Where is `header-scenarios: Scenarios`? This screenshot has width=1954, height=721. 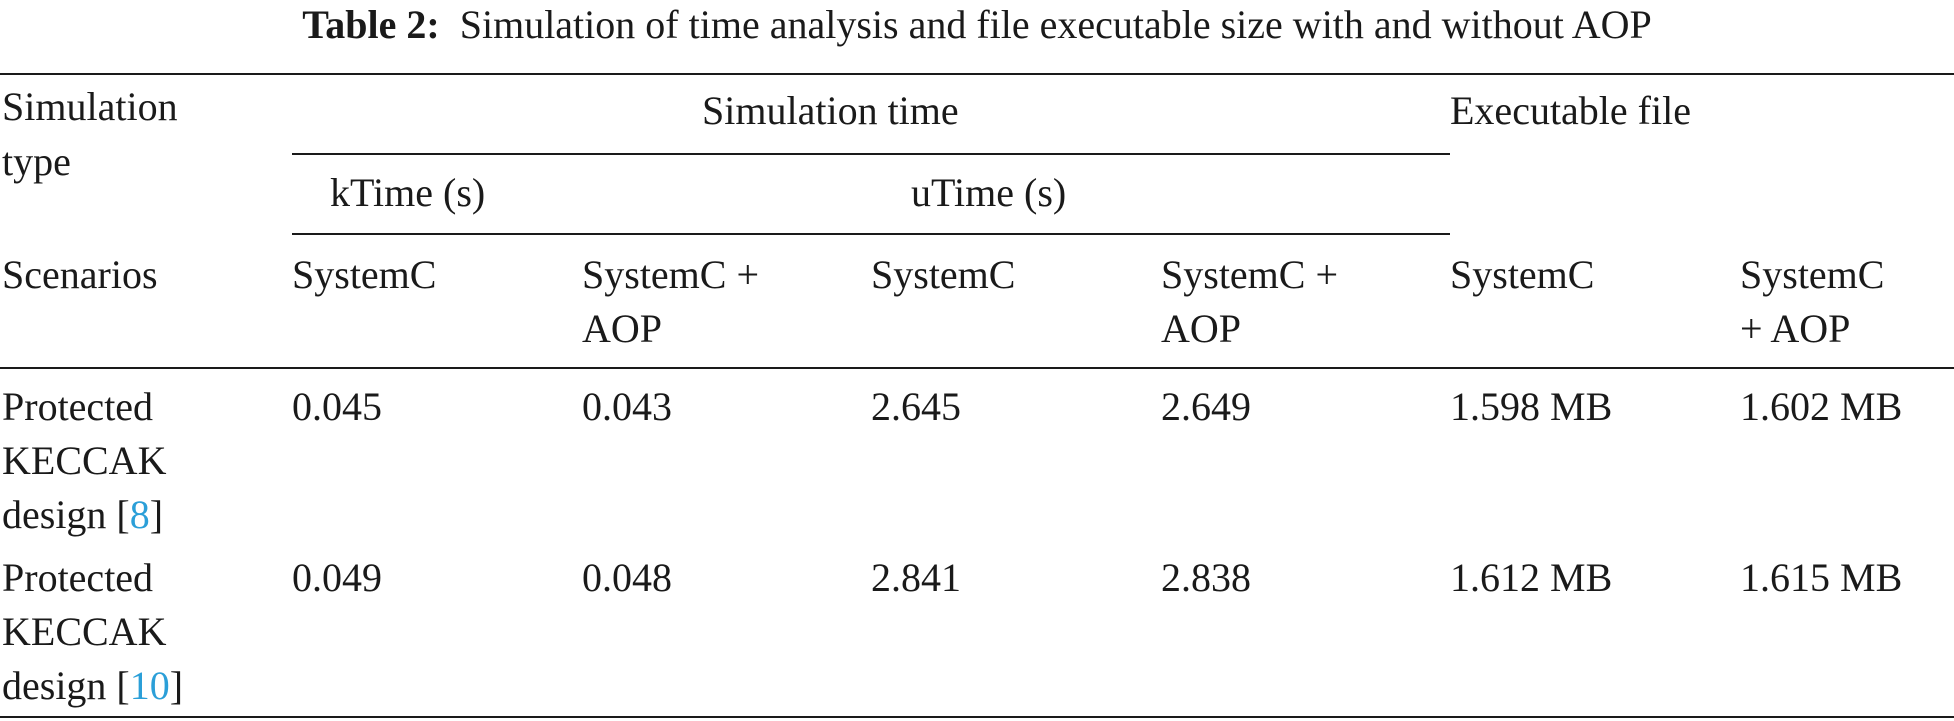 header-scenarios: Scenarios is located at coordinates (80, 274).